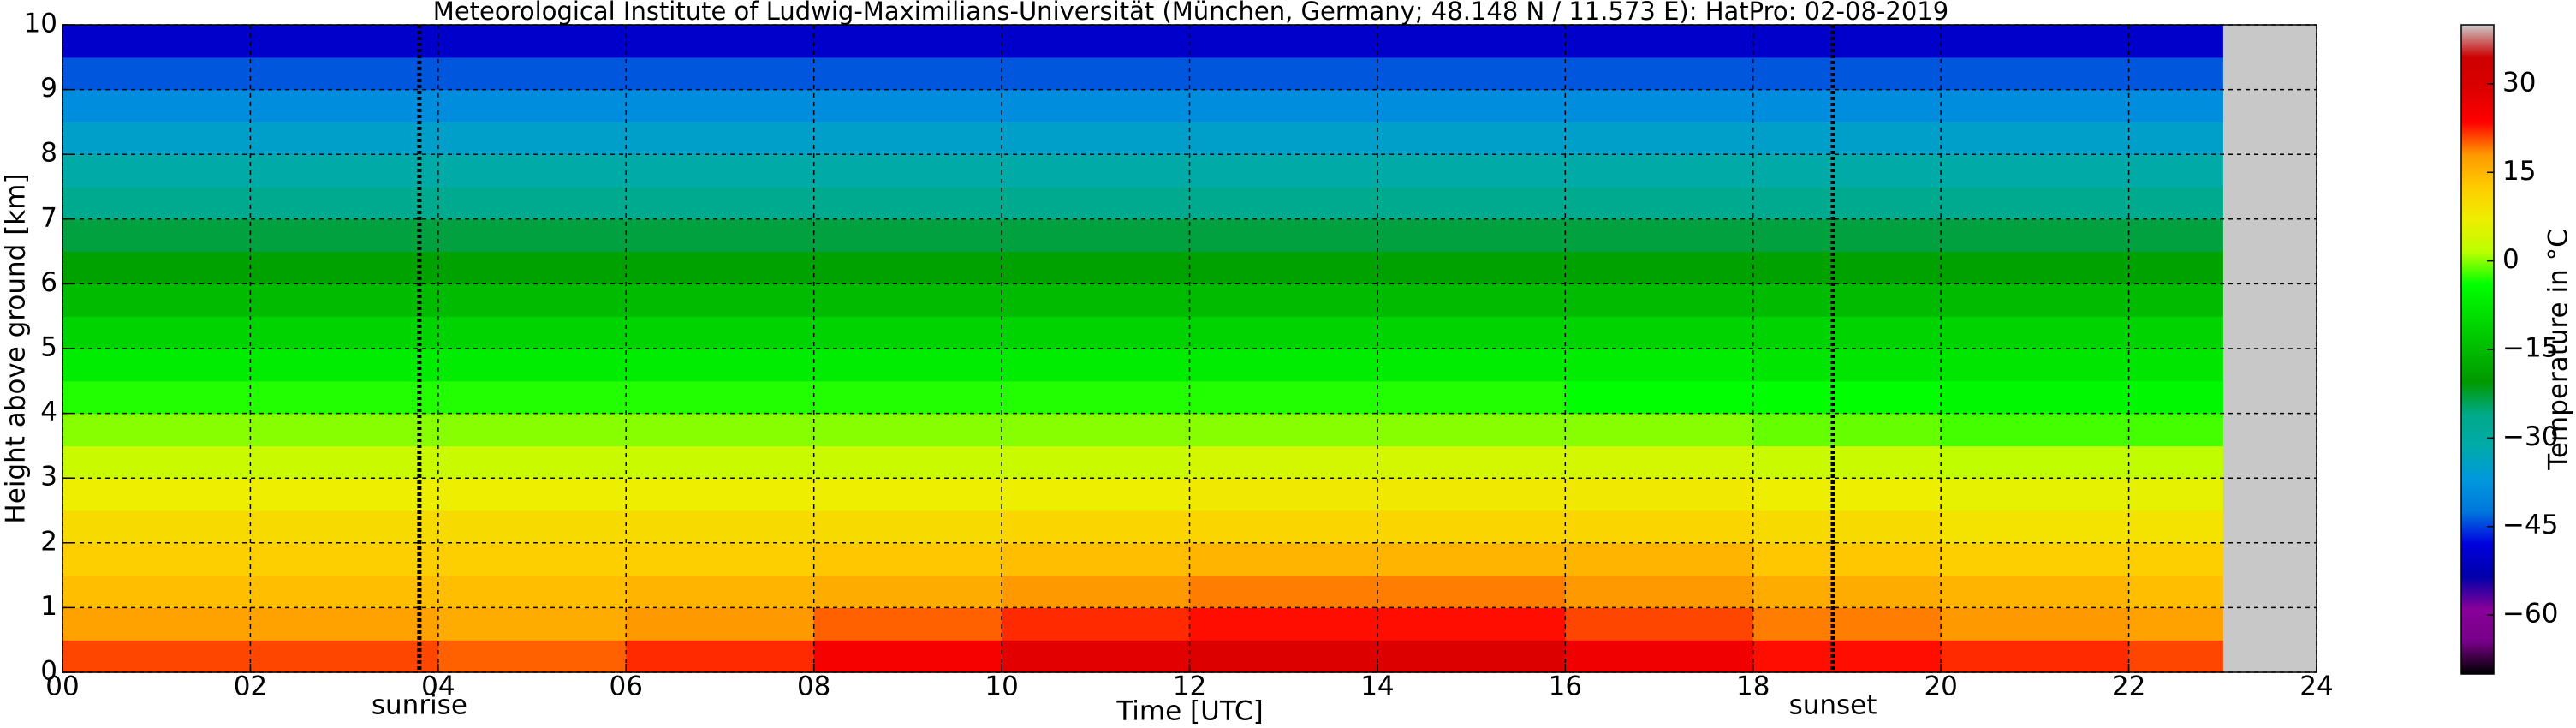 The height and width of the screenshot is (728, 2576). Describe the element at coordinates (62, 686) in the screenshot. I see `x-tick-label: 00` at that location.